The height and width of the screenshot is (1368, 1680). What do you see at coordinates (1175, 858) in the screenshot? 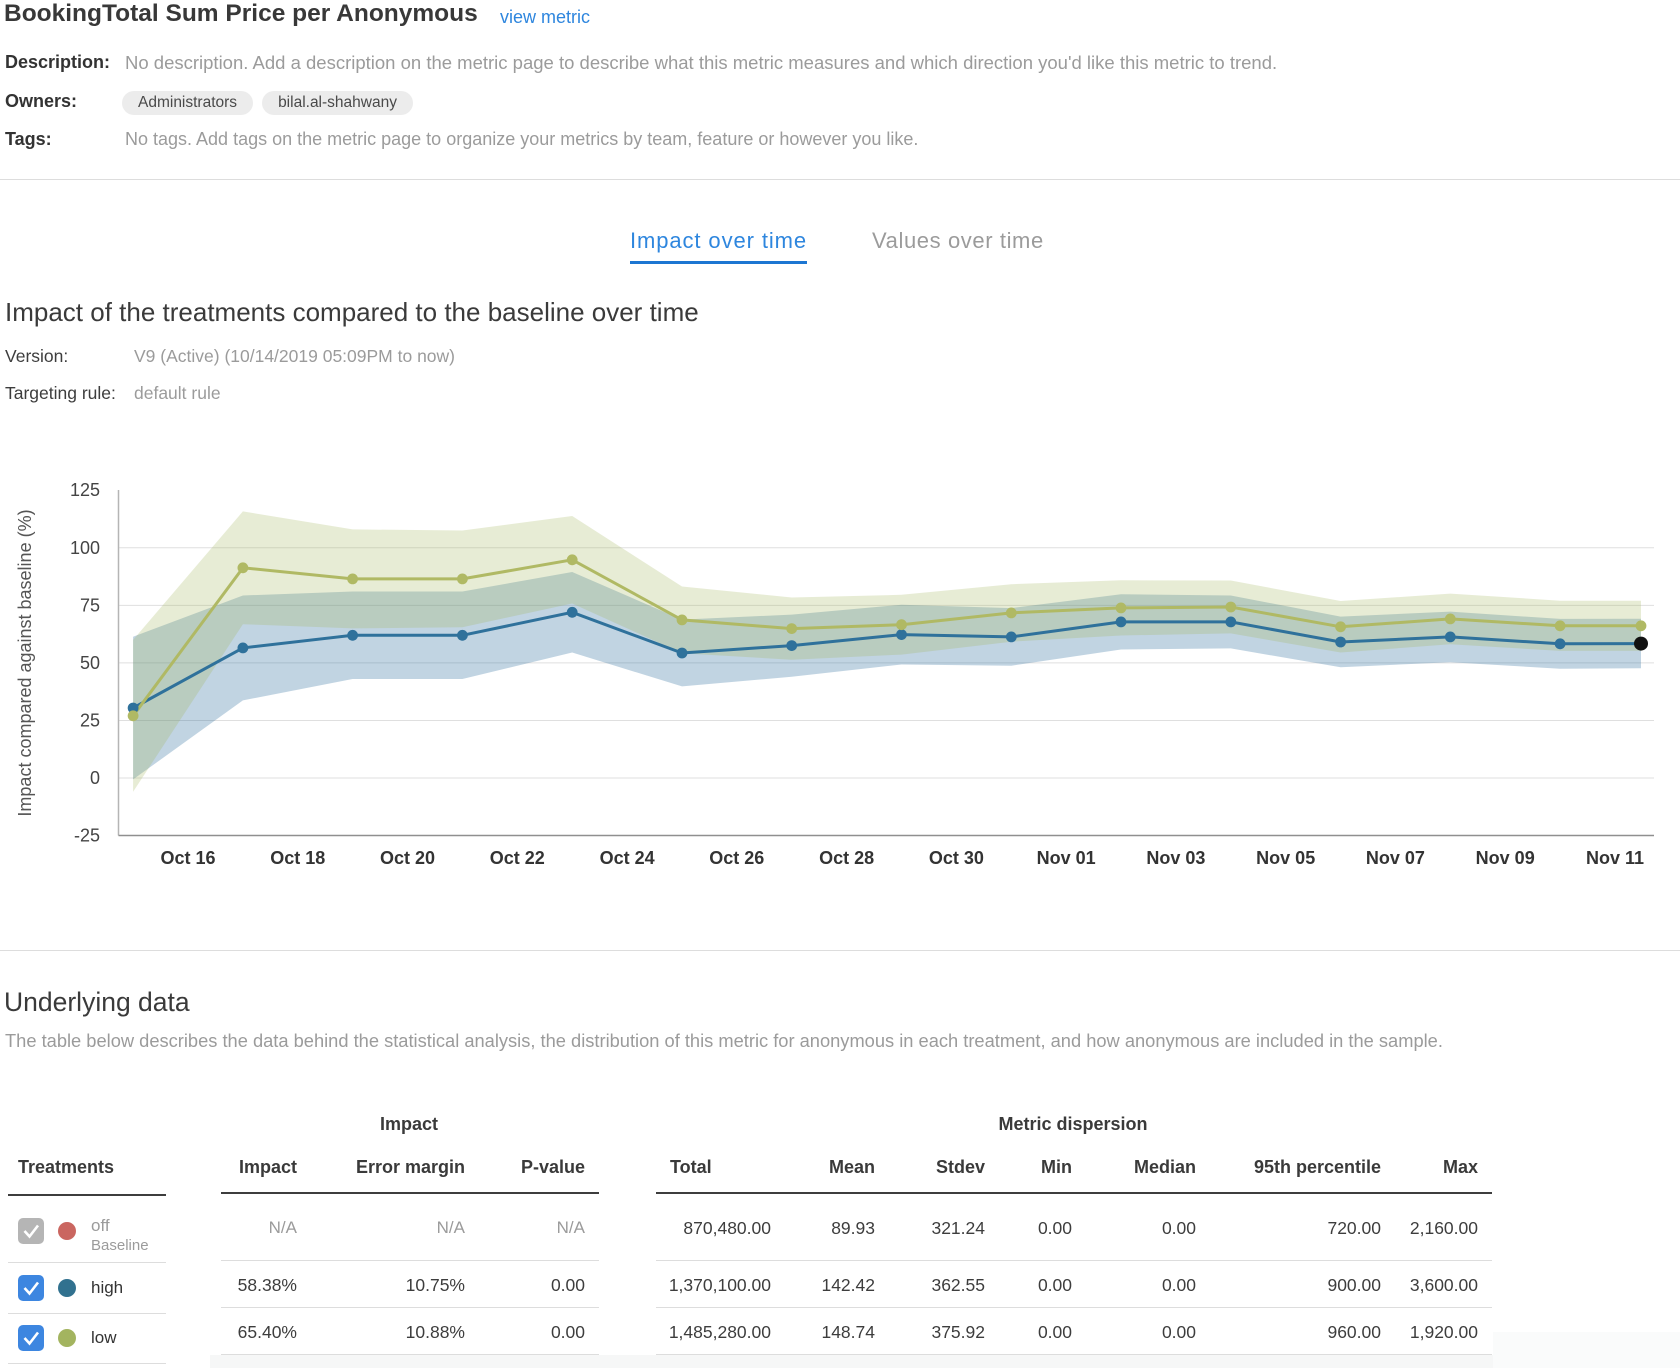
I see `svg-text: Nov 03` at bounding box center [1175, 858].